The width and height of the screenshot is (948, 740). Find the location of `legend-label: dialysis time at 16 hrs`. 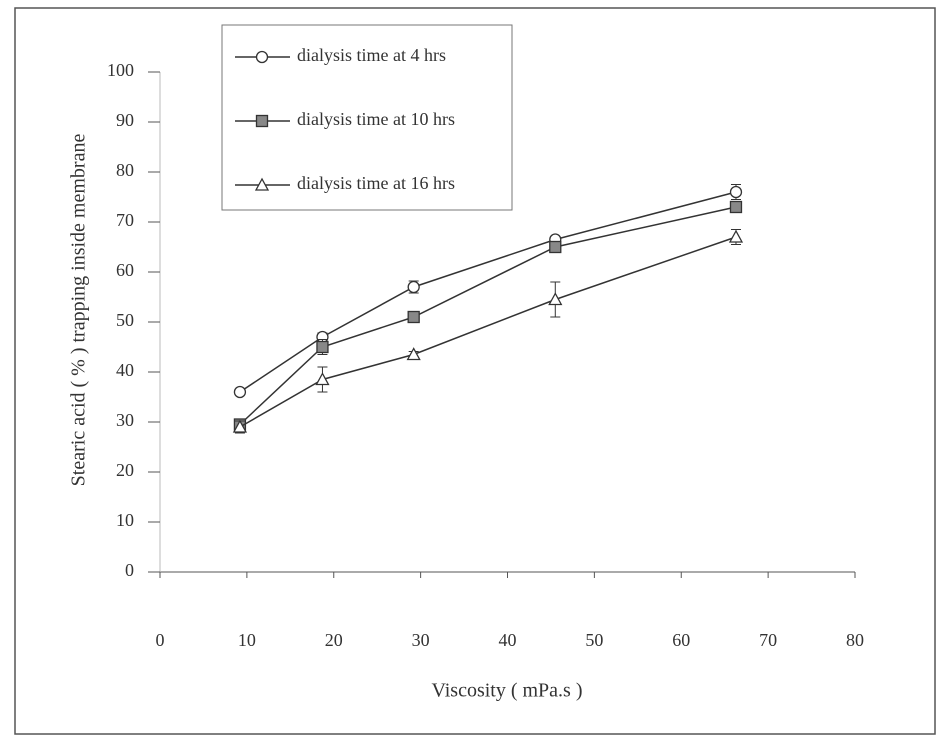

legend-label: dialysis time at 16 hrs is located at coordinates (376, 183).